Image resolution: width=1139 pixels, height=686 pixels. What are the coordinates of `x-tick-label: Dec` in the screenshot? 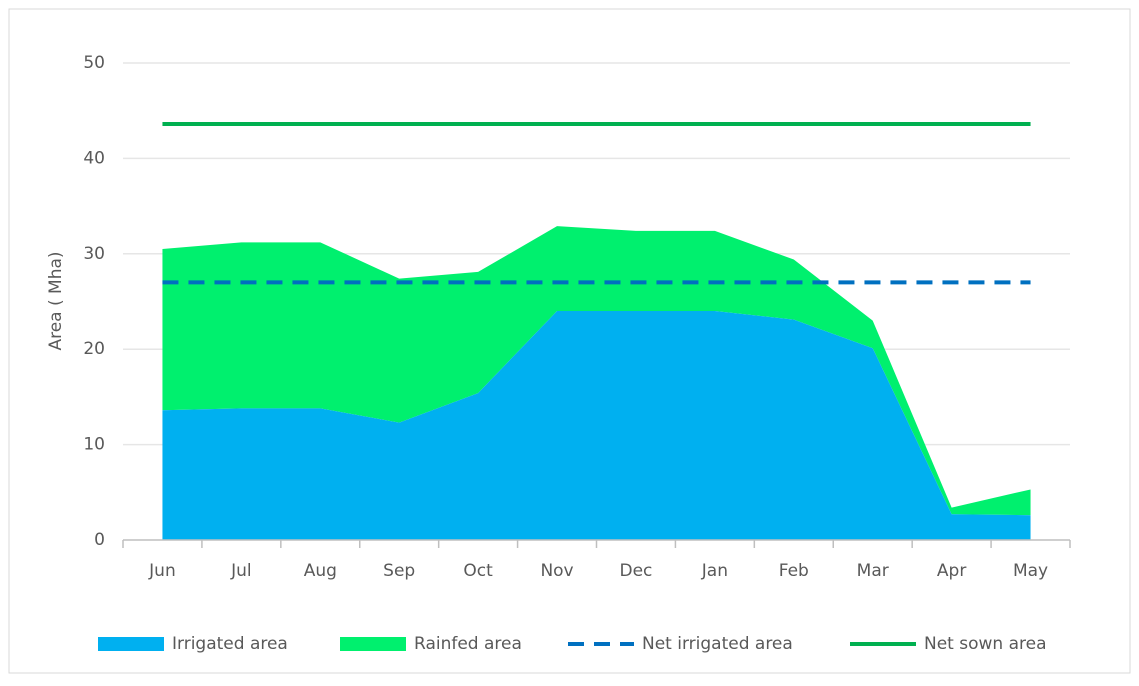 It's located at (636, 571).